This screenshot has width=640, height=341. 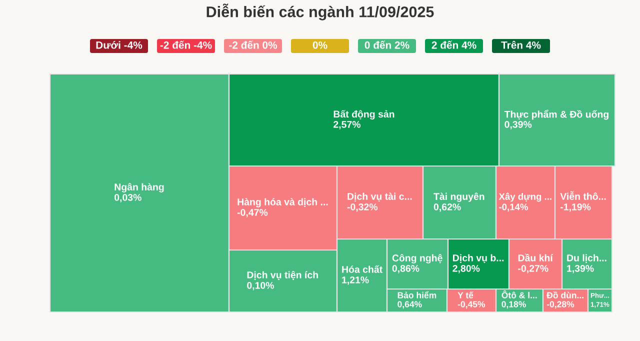 I want to click on category-label: Công nghệ, so click(x=417, y=259).